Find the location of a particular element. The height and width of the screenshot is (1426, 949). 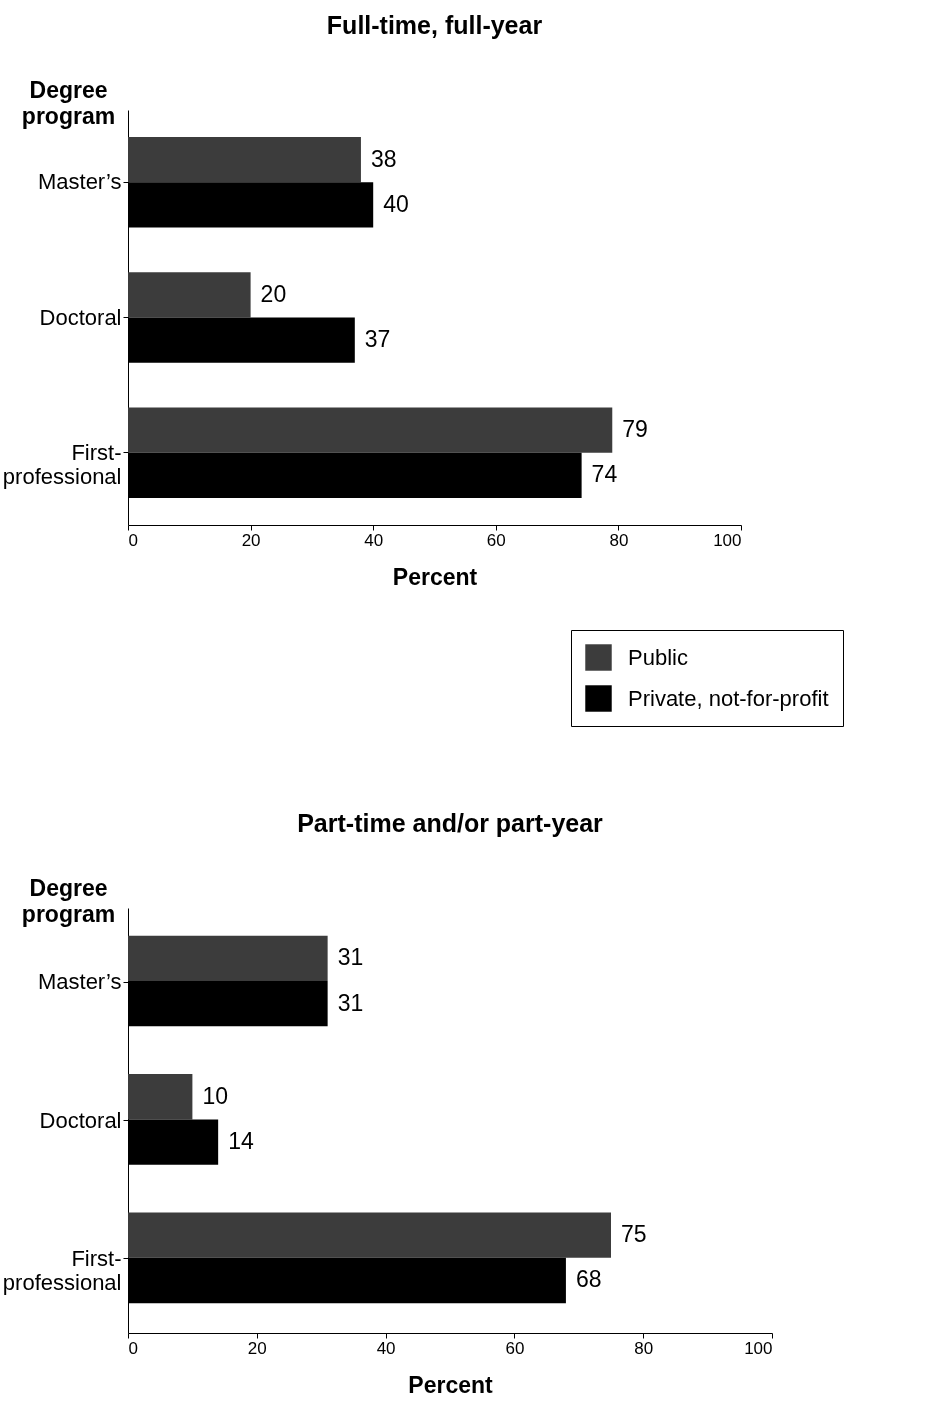

data-label: 79 is located at coordinates (635, 429).